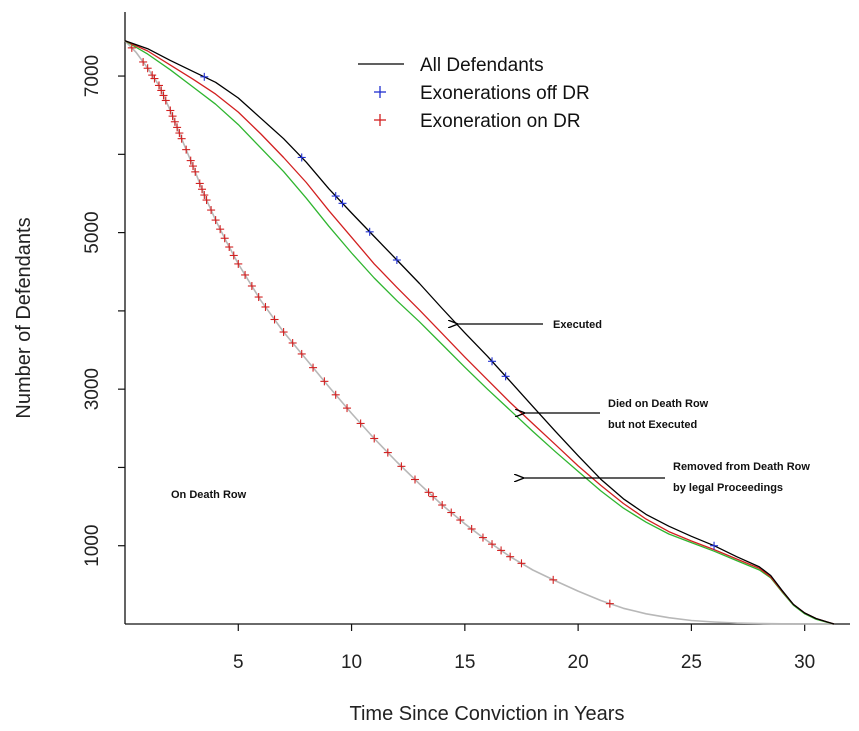 This screenshot has height=731, width=859. I want to click on y-tick-label: 5000, so click(92, 232).